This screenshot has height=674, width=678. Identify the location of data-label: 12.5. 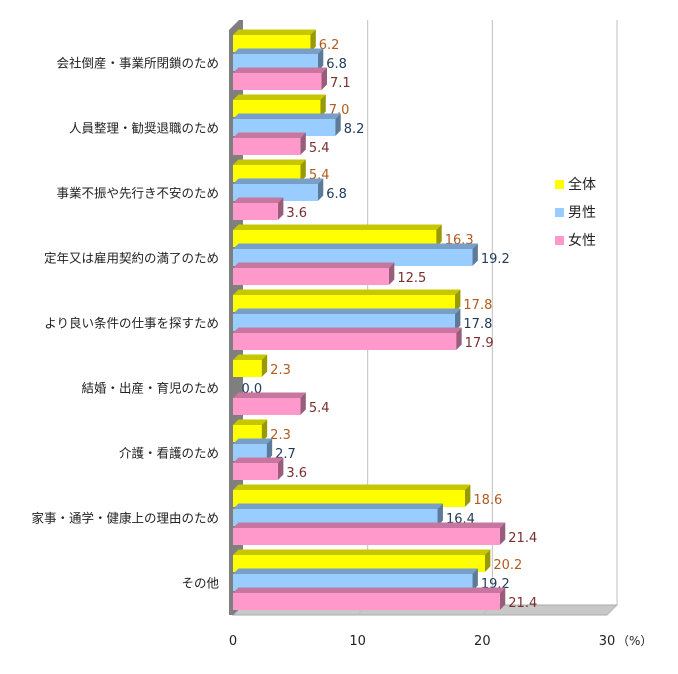
(411, 278).